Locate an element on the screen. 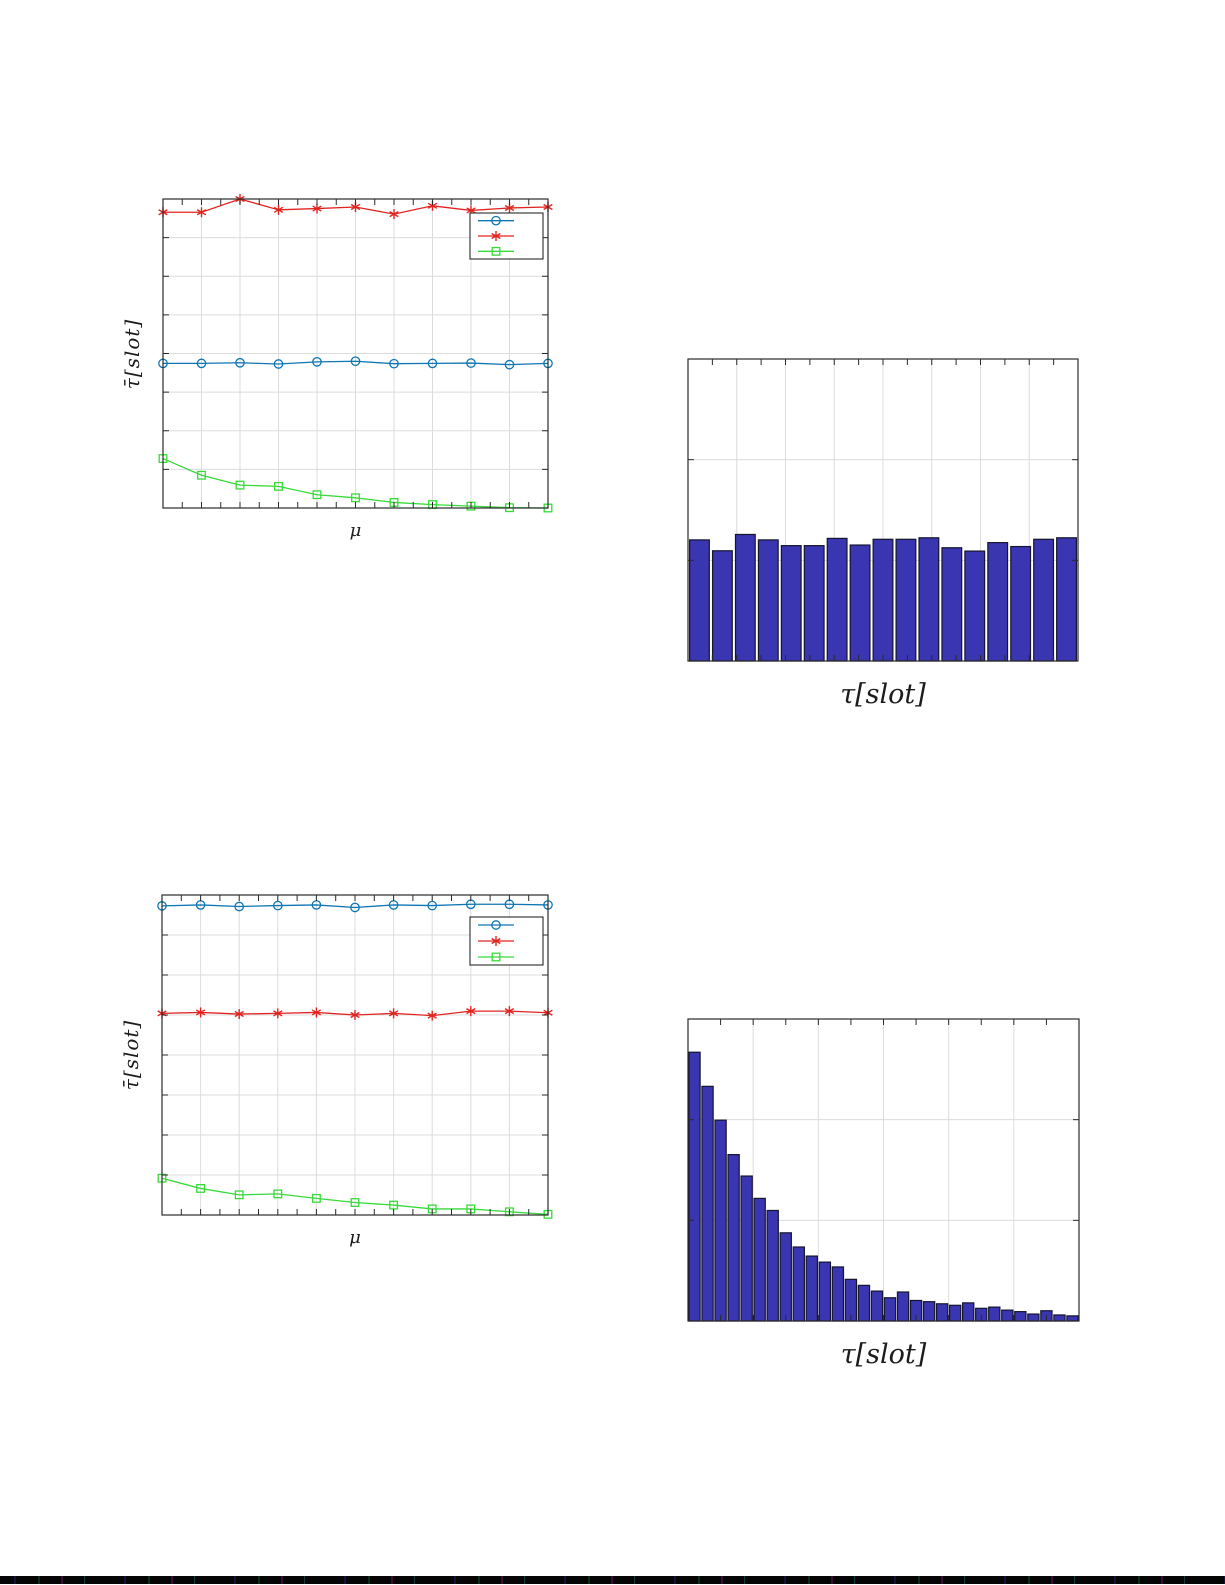 This screenshot has width=1225, height=1585. histogram-bottom-right: τ[slot] is located at coordinates (883, 1194).